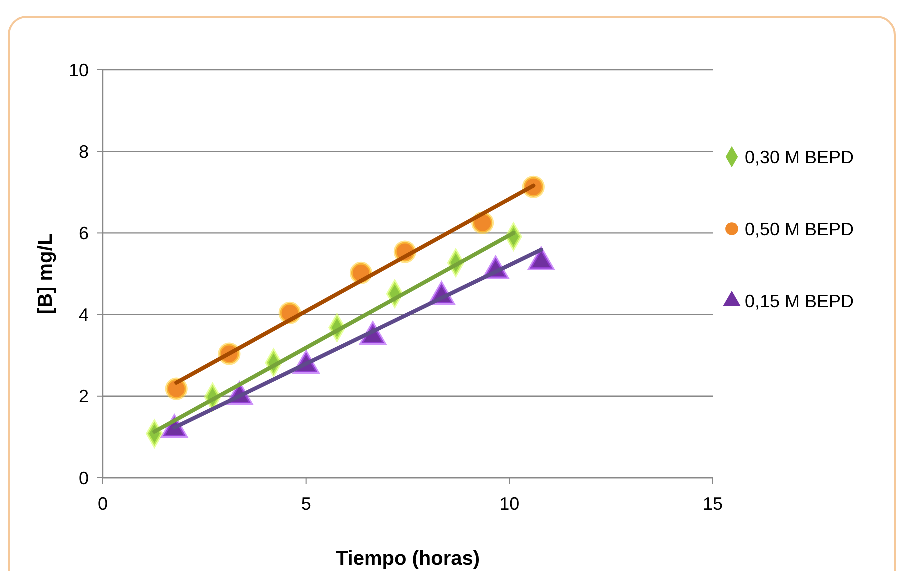  I want to click on y-axis-title: [B] mg/L, so click(46, 274).